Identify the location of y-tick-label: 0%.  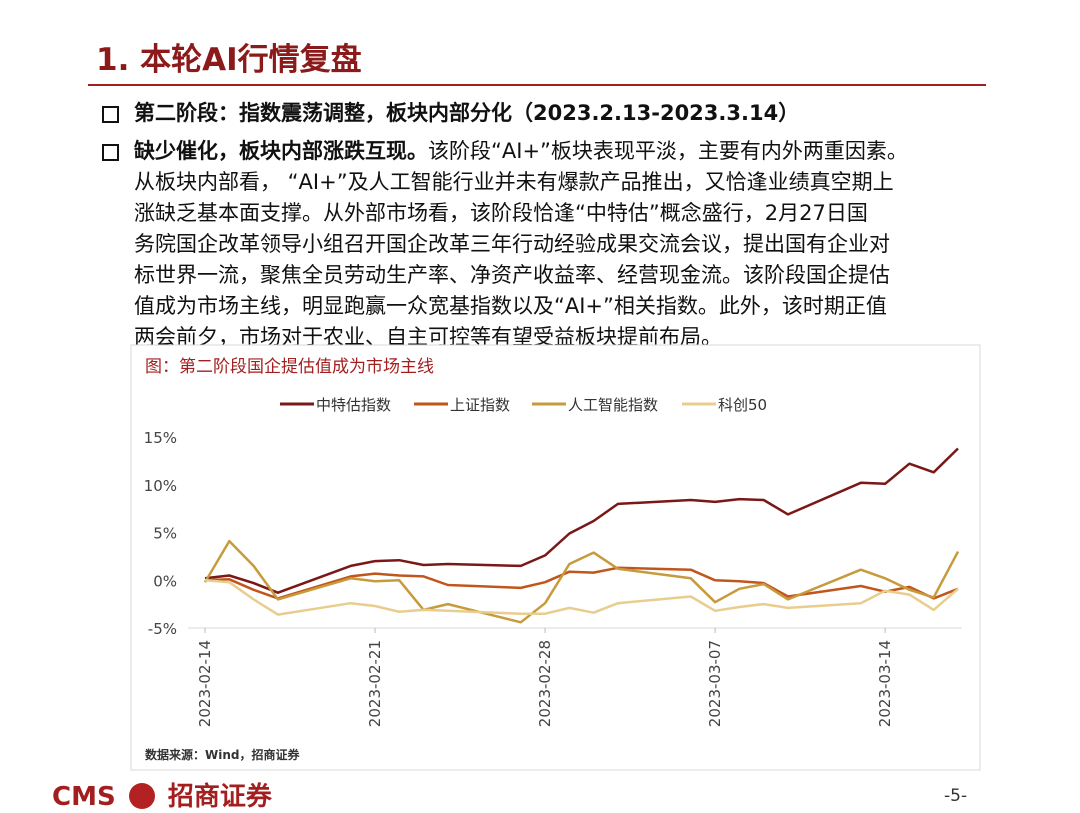
(165, 581).